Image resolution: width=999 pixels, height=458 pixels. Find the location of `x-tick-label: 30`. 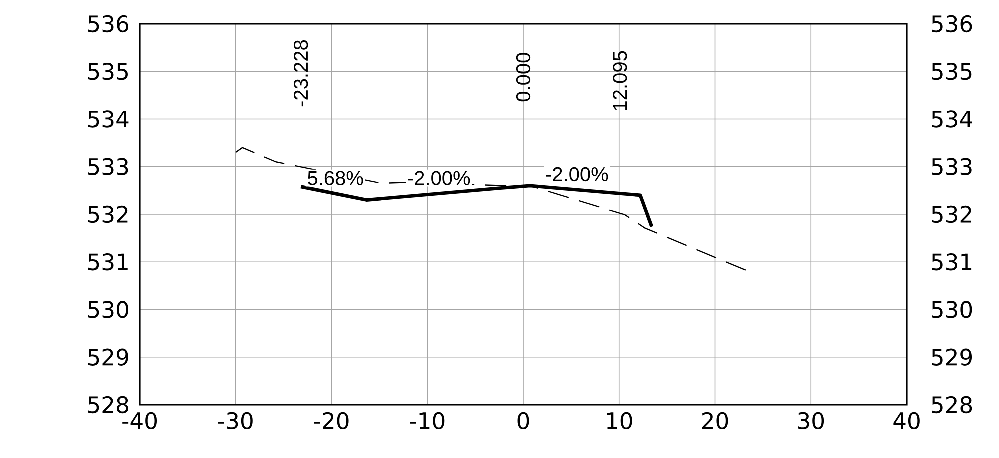

x-tick-label: 30 is located at coordinates (811, 421).